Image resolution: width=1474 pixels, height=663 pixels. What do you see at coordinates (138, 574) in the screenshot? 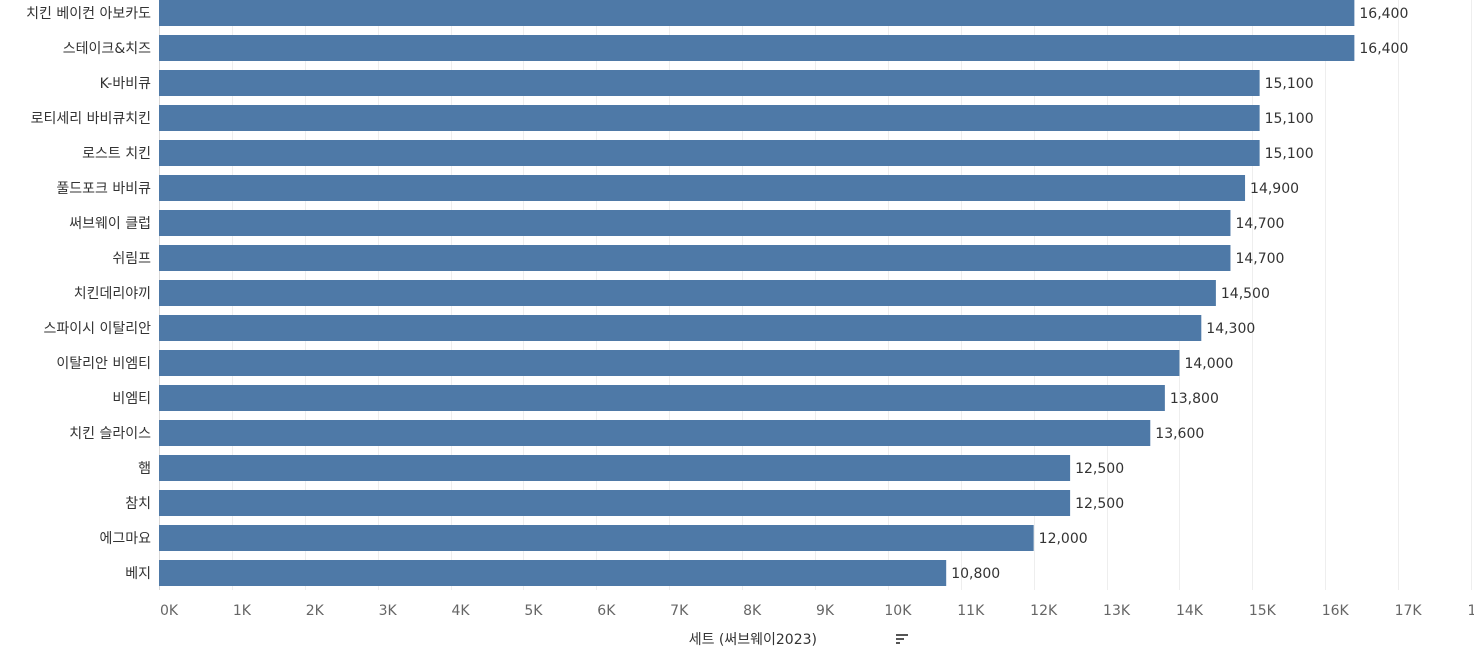
I see `category-label: 베지` at bounding box center [138, 574].